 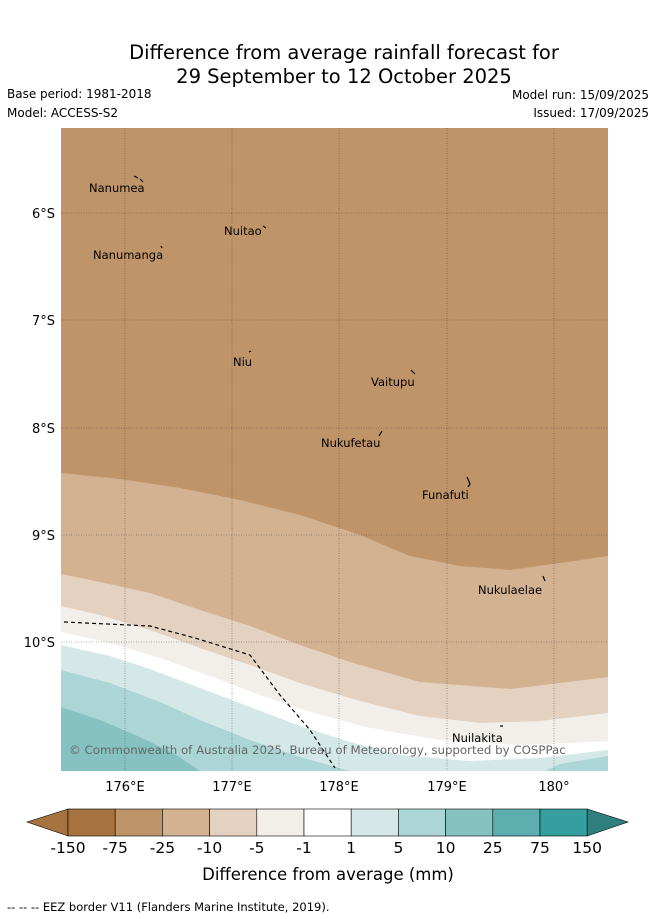 What do you see at coordinates (398, 848) in the screenshot?
I see `cbar-tick-8: 5` at bounding box center [398, 848].